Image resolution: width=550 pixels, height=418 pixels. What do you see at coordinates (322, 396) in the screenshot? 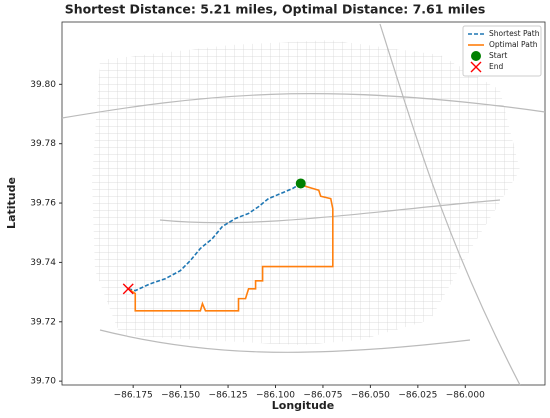
I see `x-tick-label: −86.075` at bounding box center [322, 396].